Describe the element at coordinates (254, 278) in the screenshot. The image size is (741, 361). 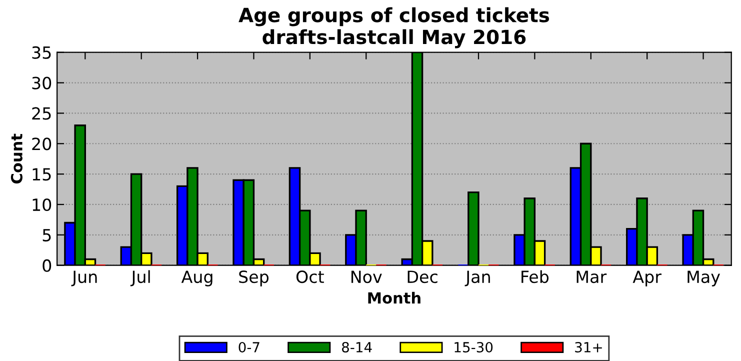
I see `x-tick-label: Sep` at that location.